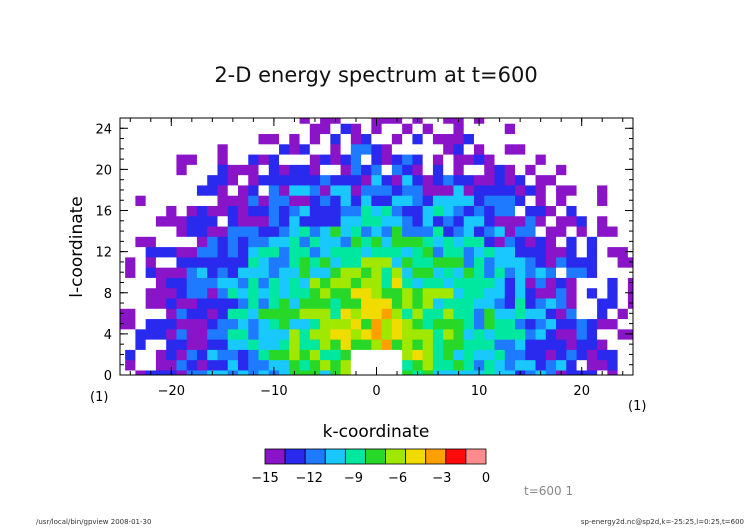 This screenshot has height=532, width=752. Describe the element at coordinates (548, 491) in the screenshot. I see `time-annotation: t=600 1` at that location.